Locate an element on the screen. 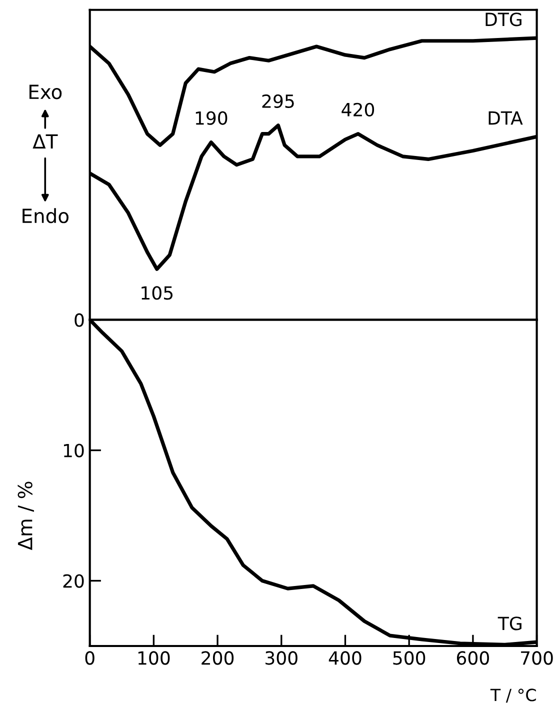 Image resolution: width=558 pixels, height=706 pixels. x-tick-label: 600 is located at coordinates (472, 658).